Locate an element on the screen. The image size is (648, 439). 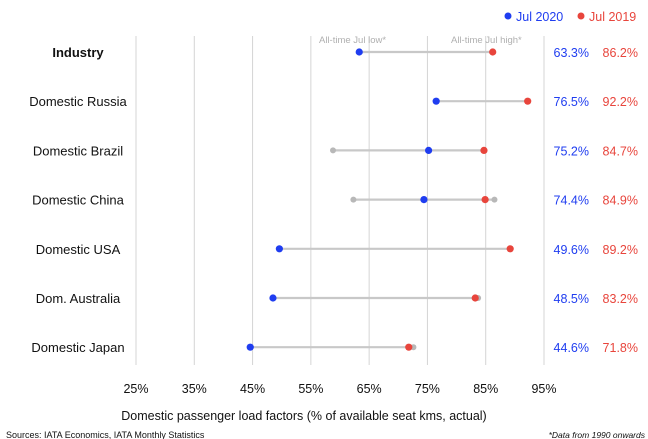
point-jul-2020-domestic-china is located at coordinates (424, 200).